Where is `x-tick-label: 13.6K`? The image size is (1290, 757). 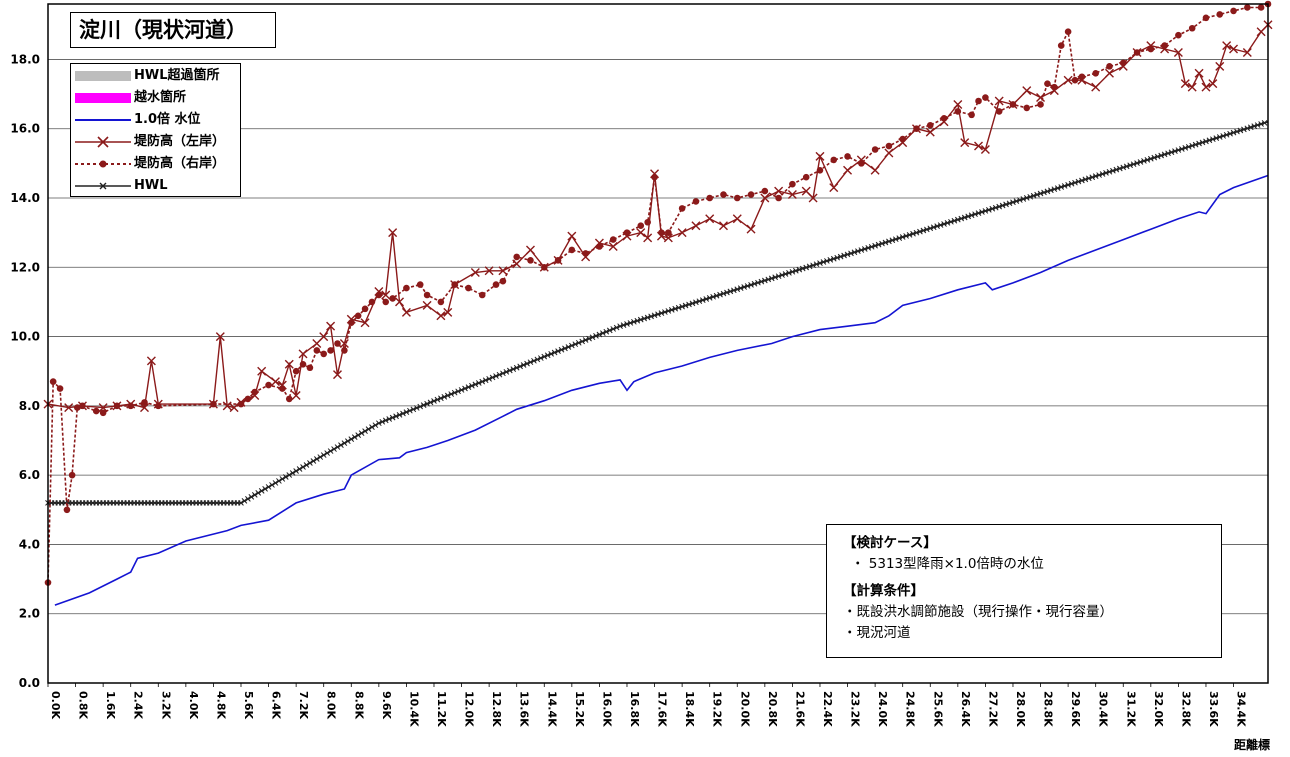
x-tick-label: 13.6K is located at coordinates (524, 709).